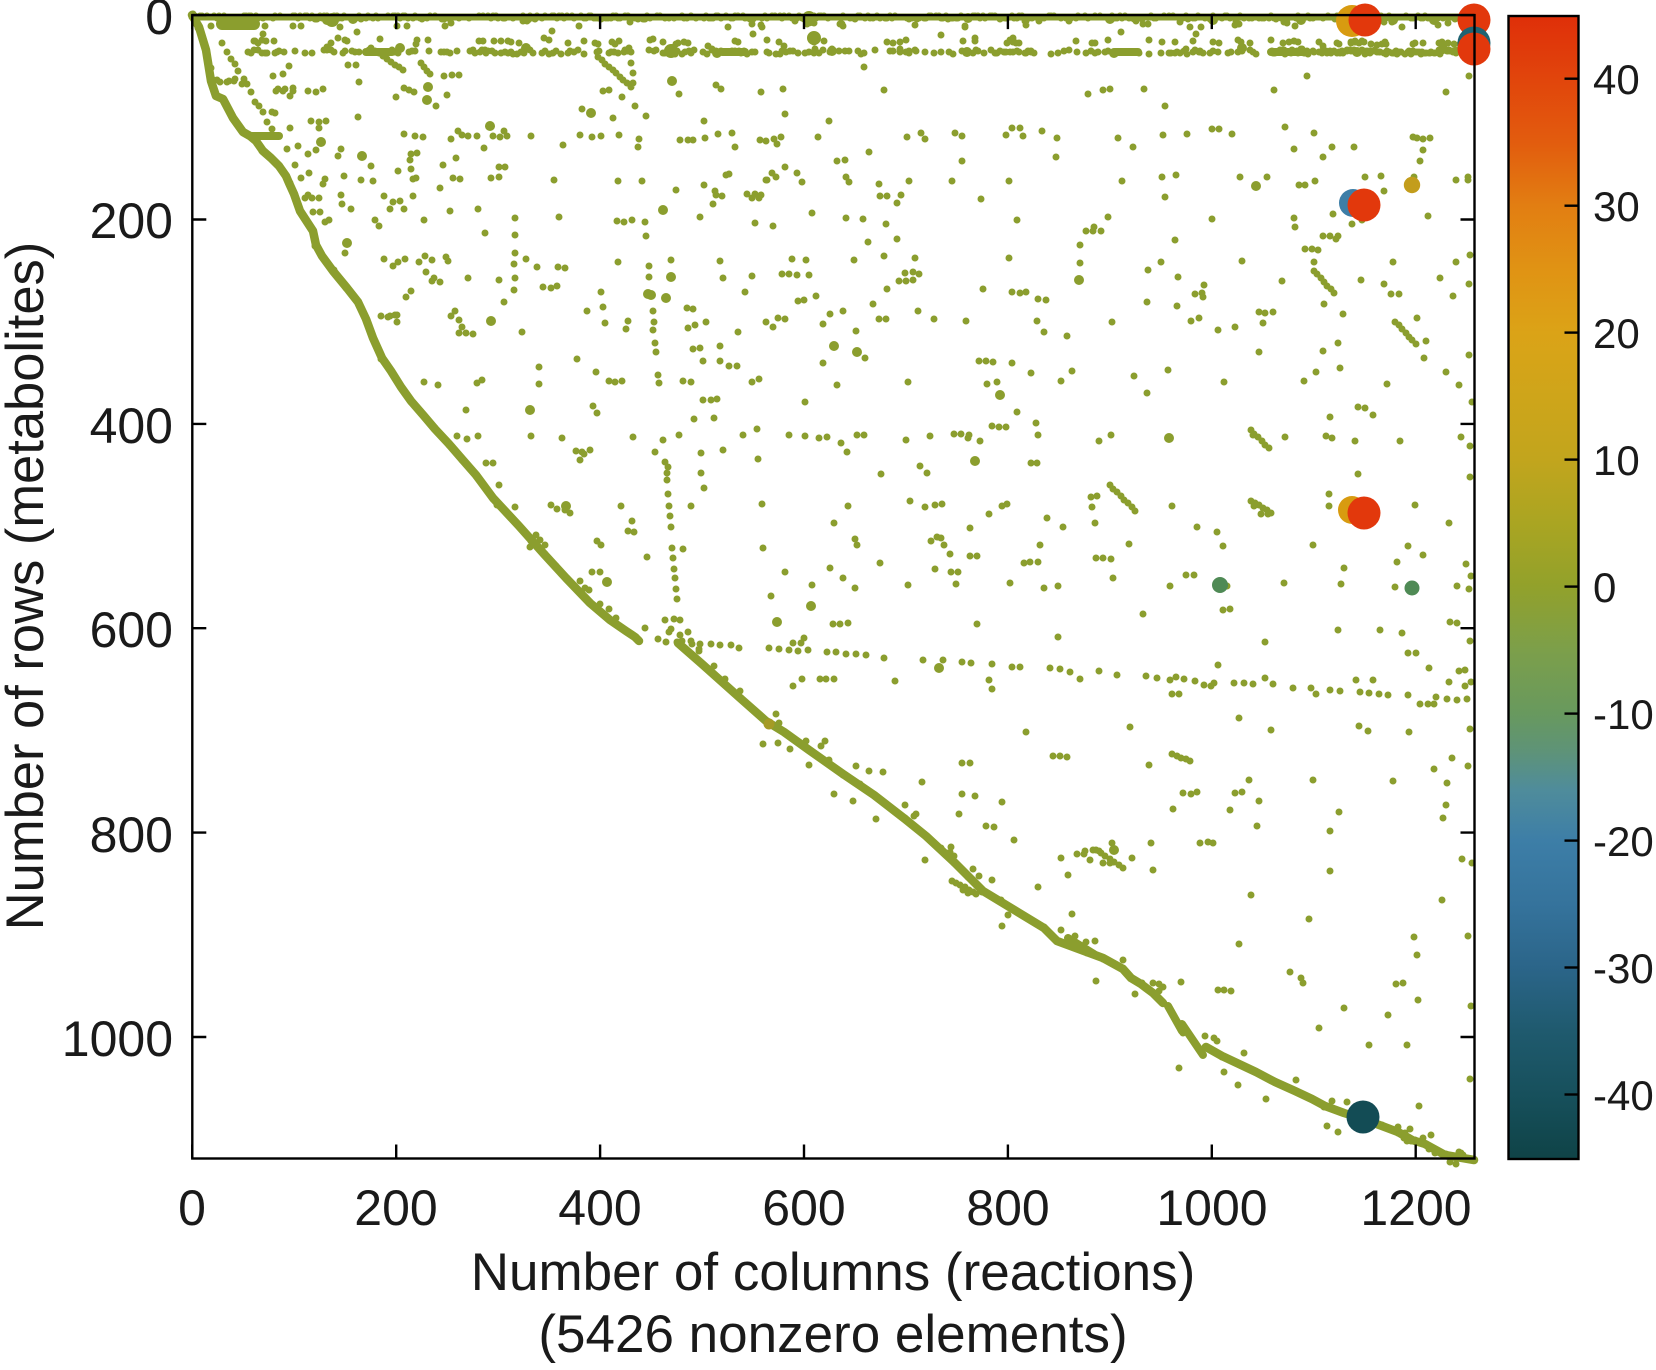 Image resolution: width=1656 pixels, height=1370 pixels. What do you see at coordinates (1623, 841) in the screenshot?
I see `svg-text: -20` at bounding box center [1623, 841].